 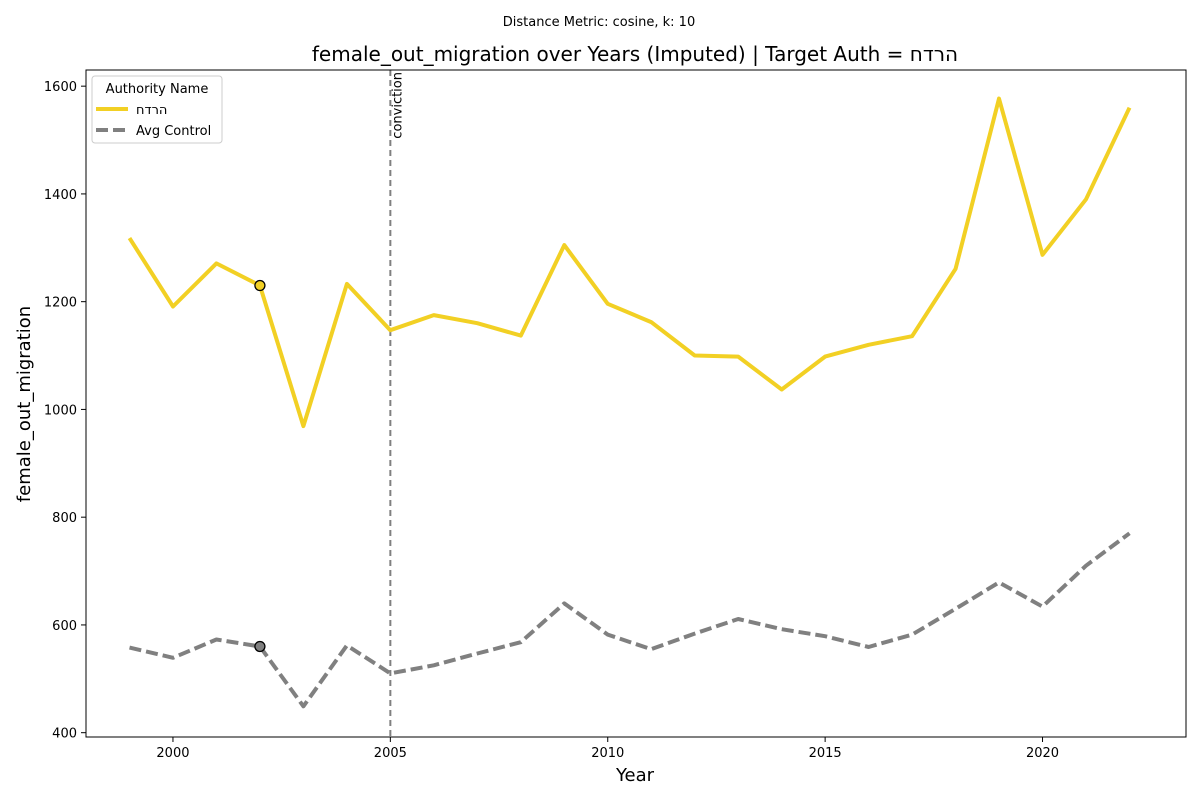 What do you see at coordinates (397, 105) in the screenshot?
I see `conviction-label: conviction` at bounding box center [397, 105].